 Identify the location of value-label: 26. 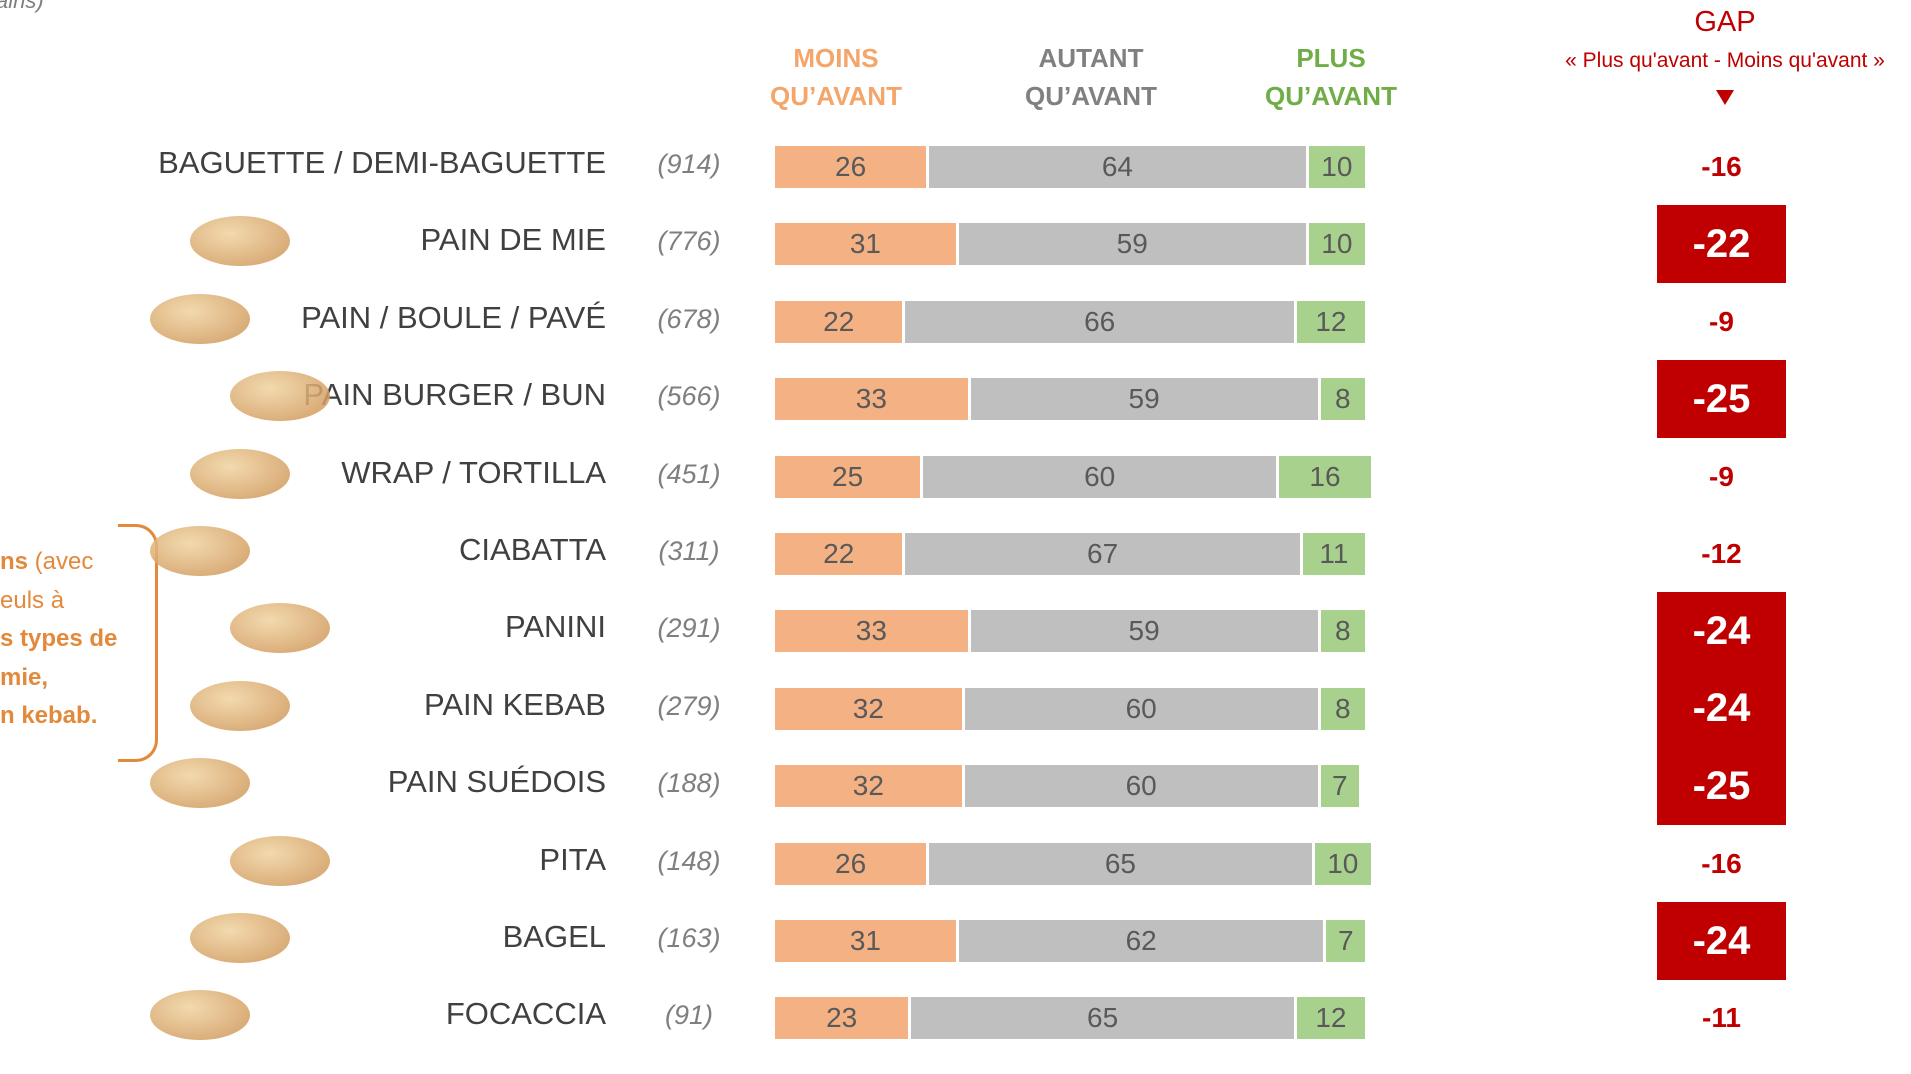
(851, 863).